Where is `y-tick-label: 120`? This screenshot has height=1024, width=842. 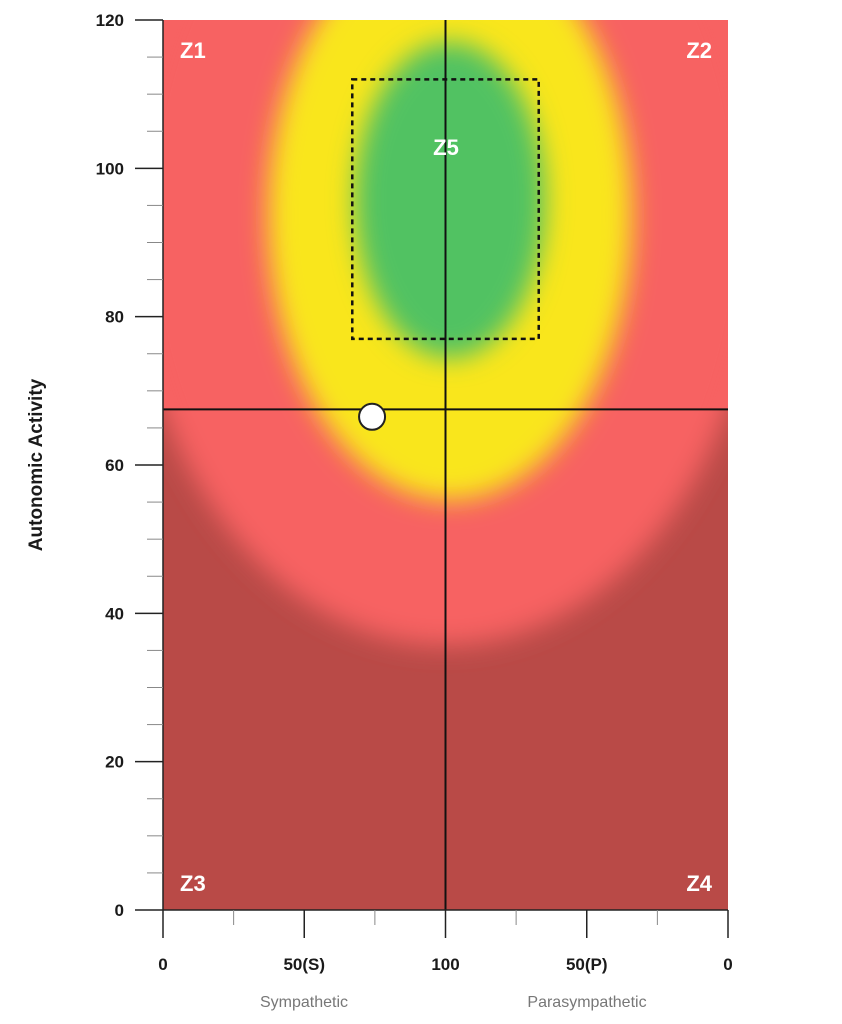
y-tick-label: 120 is located at coordinates (110, 20).